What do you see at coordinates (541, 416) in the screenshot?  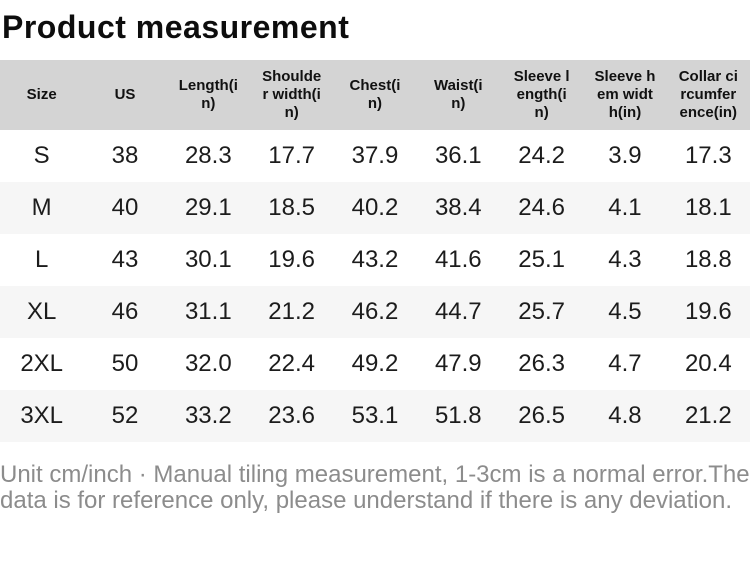 I see `value-cell: 26.5` at bounding box center [541, 416].